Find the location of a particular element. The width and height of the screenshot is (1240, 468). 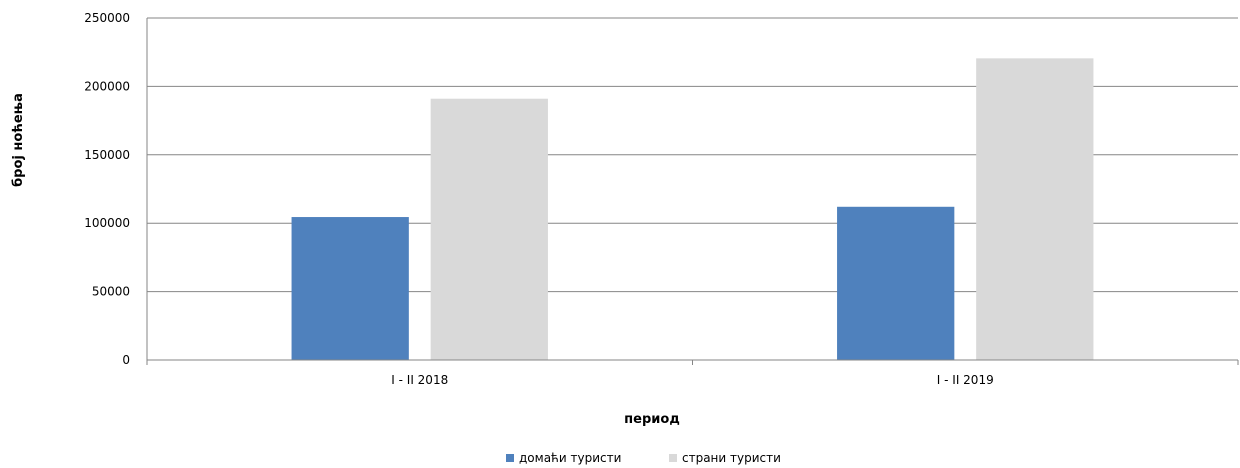

legend-label: страни туристи is located at coordinates (731, 458).